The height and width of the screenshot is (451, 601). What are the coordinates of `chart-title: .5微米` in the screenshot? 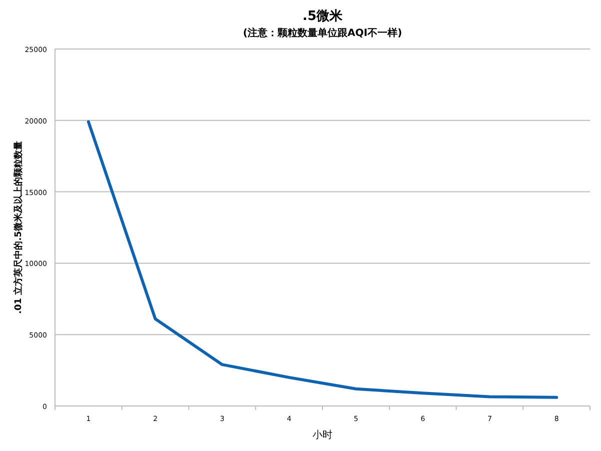 It's located at (323, 16).